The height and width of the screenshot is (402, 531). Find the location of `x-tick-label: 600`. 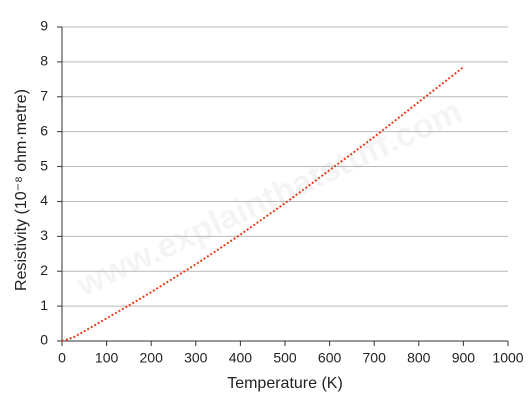

x-tick-label: 600 is located at coordinates (330, 358).